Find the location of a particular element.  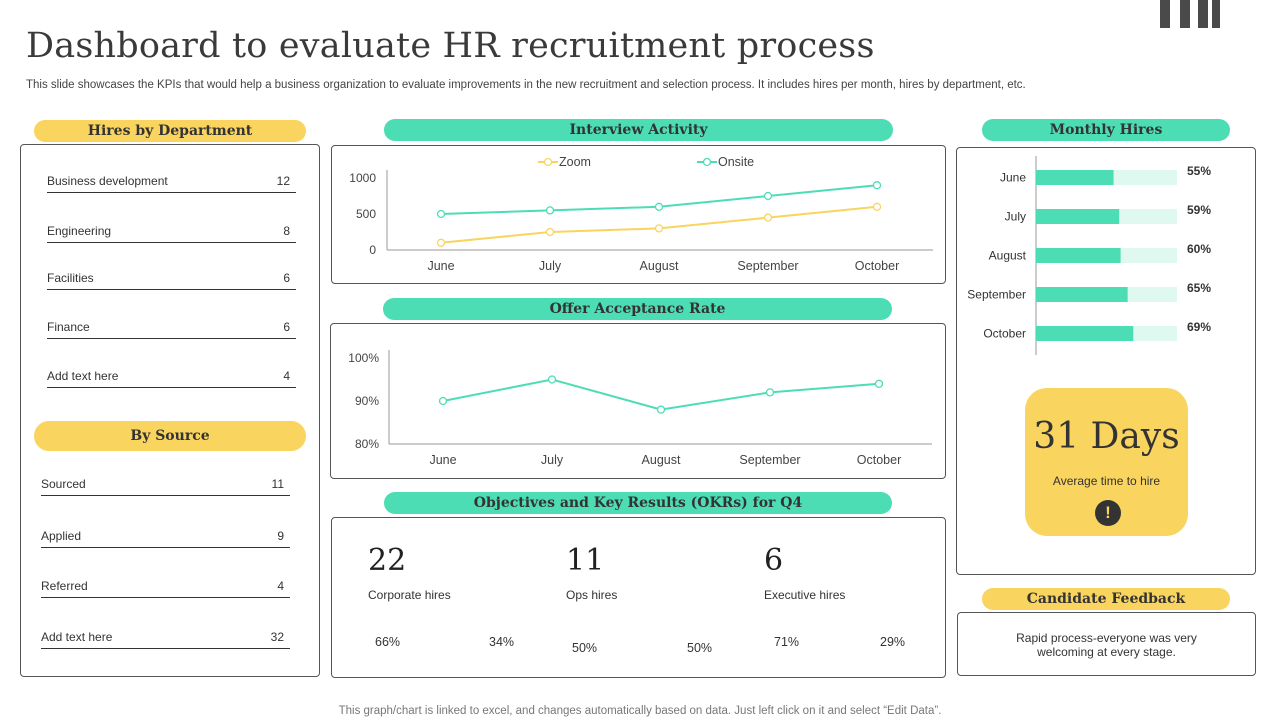

okrs-heading: Objectives and Key Results (OKRs) for Q4 is located at coordinates (638, 503).